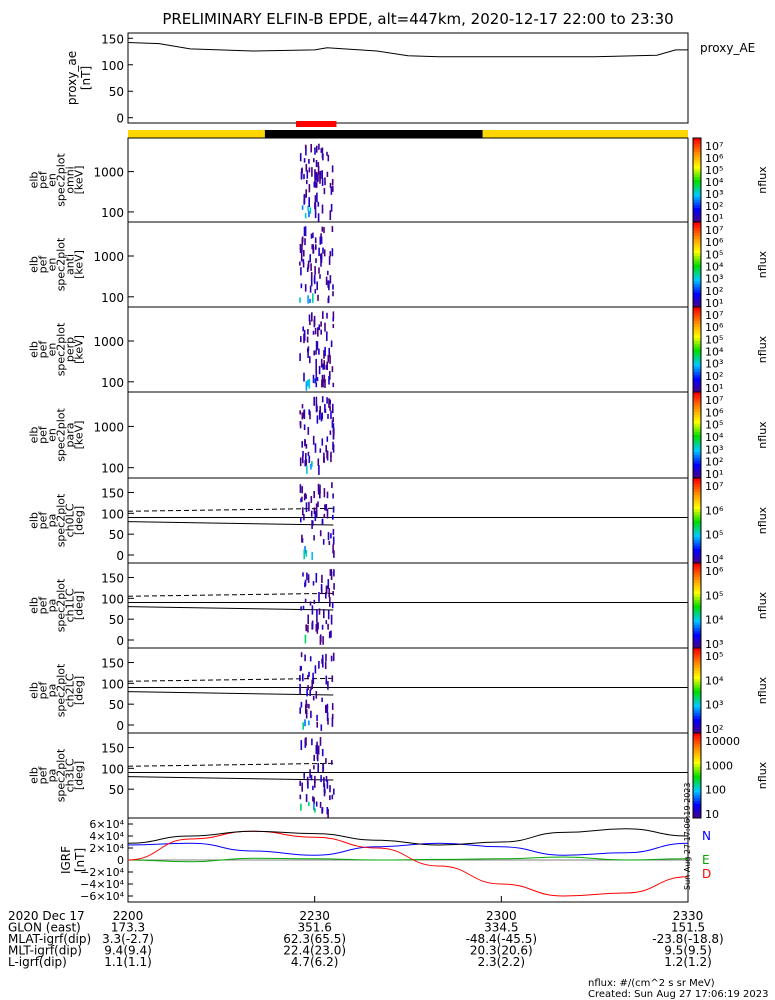  I want to click on ephem-value: 2200, so click(128, 916).